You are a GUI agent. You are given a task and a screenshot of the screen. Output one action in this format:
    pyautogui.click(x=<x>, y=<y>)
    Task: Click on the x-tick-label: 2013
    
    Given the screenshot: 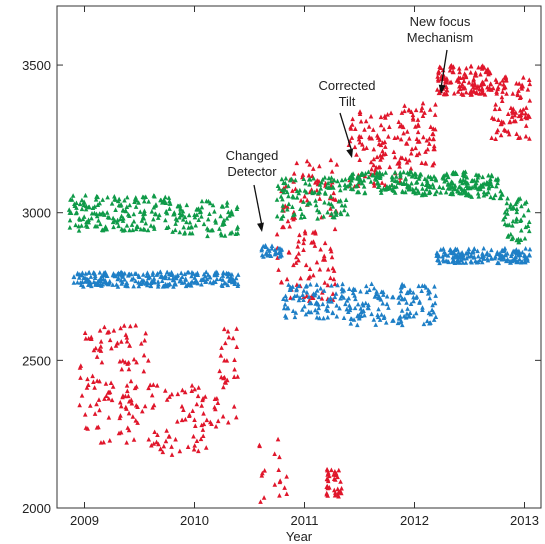 What is the action you would take?
    pyautogui.click(x=524, y=520)
    